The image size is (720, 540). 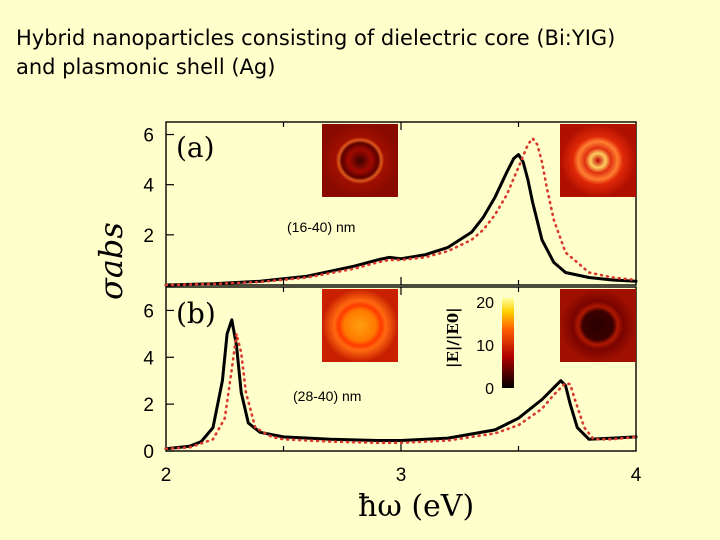 What do you see at coordinates (158, 382) in the screenshot?
I see `panel-b-y-ticks: 0 2 4 6` at bounding box center [158, 382].